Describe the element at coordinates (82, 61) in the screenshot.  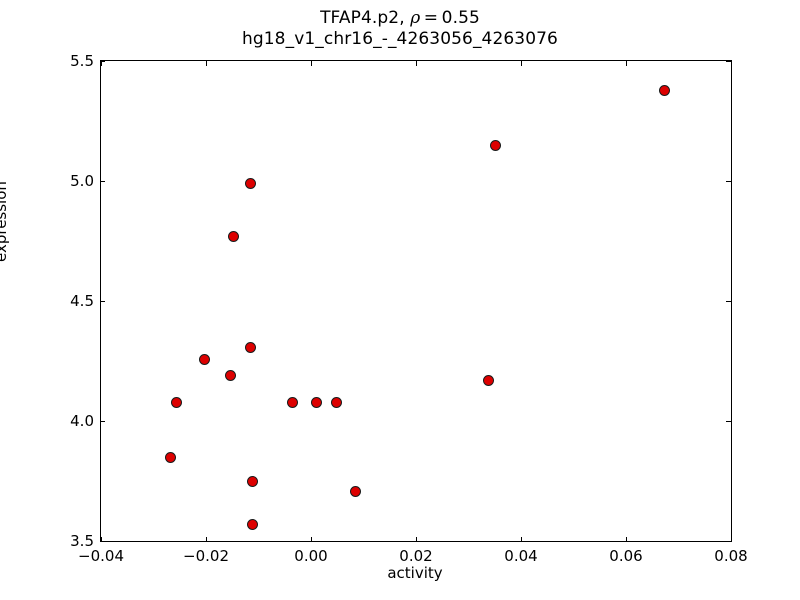
I see `y-axis-tick-label: 5.5` at that location.